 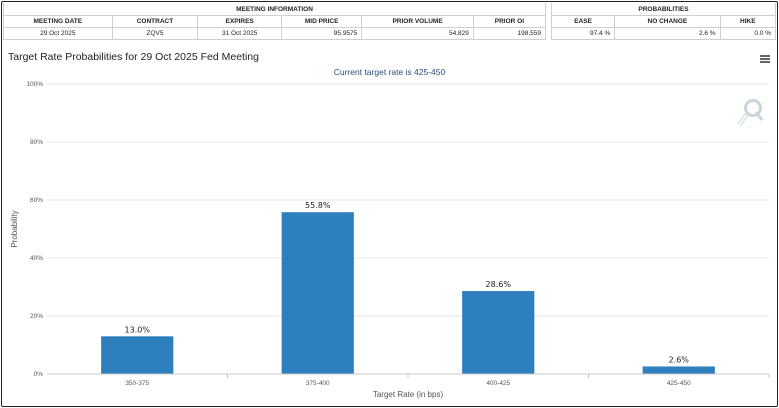 I want to click on col-ease: EASE, so click(x=583, y=21).